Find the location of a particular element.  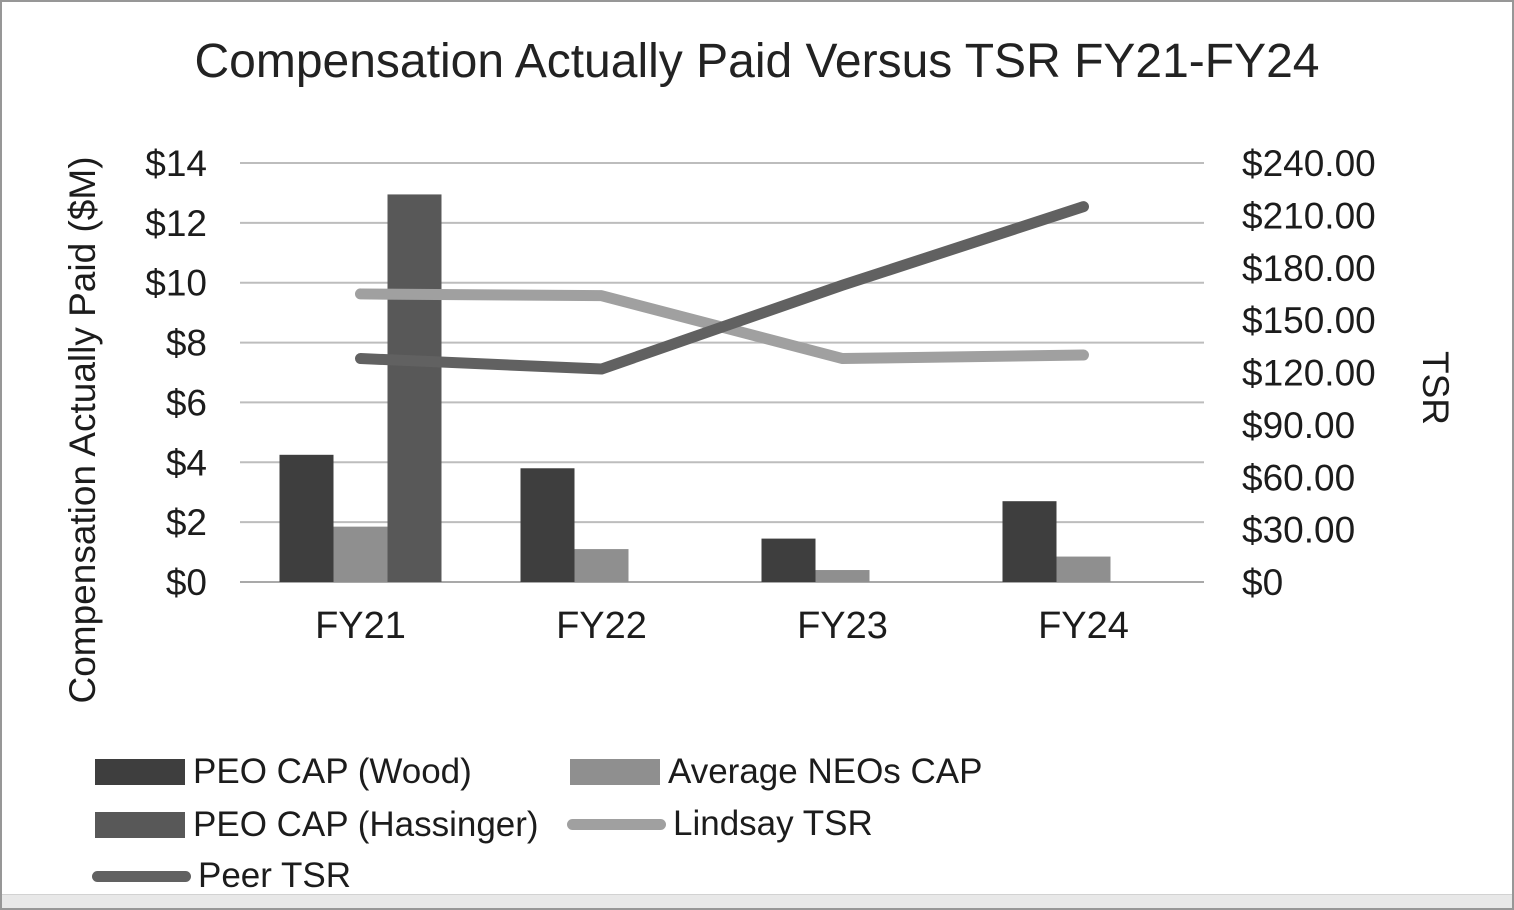

legend-item-average-neos-cap: Average NEOs CAP is located at coordinates (776, 771).